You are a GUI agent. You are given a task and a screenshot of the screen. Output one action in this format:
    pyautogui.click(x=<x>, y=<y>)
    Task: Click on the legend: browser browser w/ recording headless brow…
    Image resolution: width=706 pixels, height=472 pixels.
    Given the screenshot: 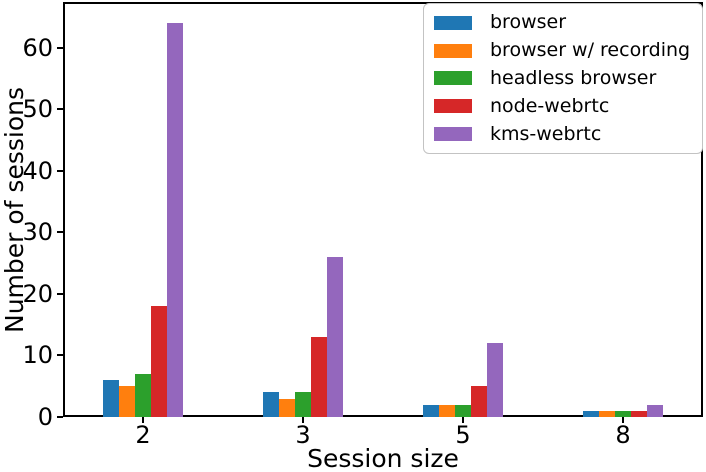 What is the action you would take?
    pyautogui.click(x=563, y=78)
    